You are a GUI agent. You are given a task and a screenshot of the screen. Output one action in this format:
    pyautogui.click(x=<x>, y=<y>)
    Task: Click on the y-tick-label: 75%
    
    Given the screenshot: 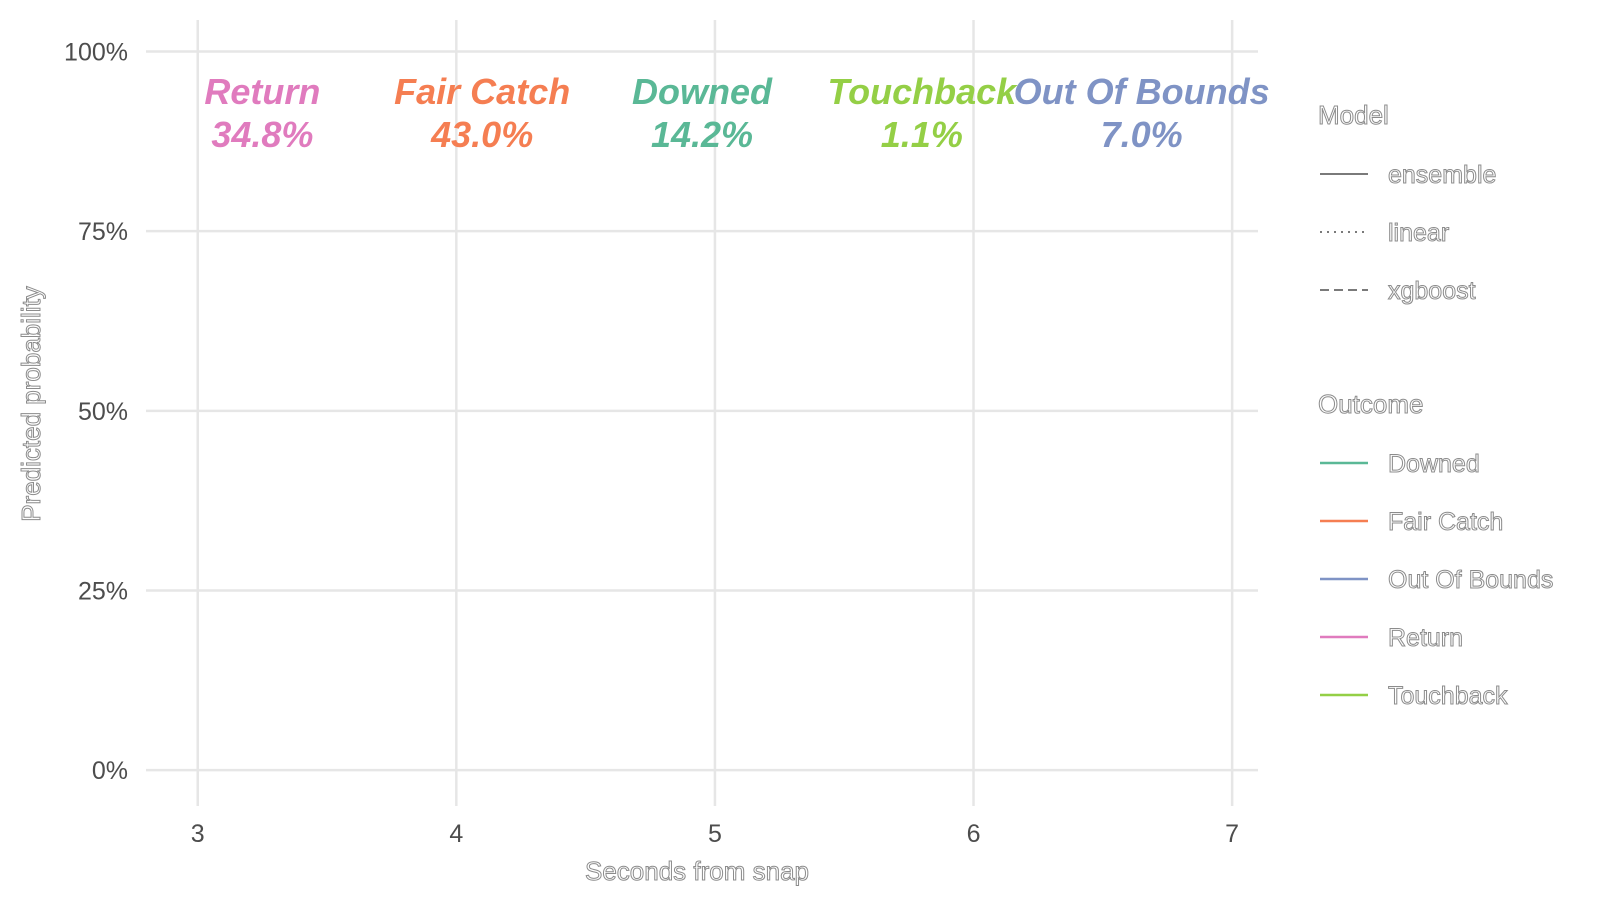 What is the action you would take?
    pyautogui.click(x=103, y=232)
    